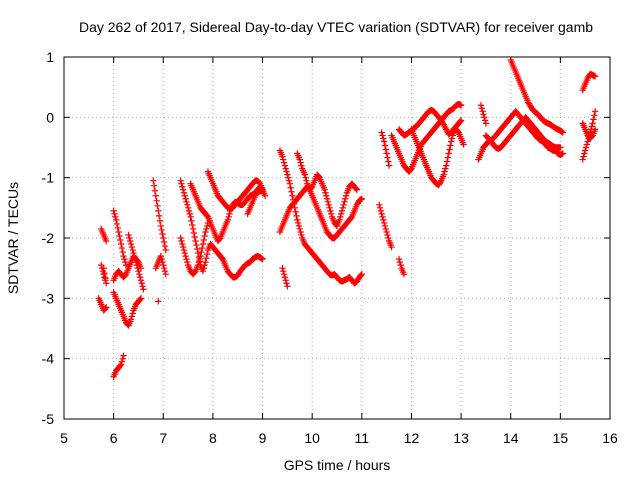 Image resolution: width=640 pixels, height=480 pixels. What do you see at coordinates (48, 419) in the screenshot?
I see `y-tick-label: -5` at bounding box center [48, 419].